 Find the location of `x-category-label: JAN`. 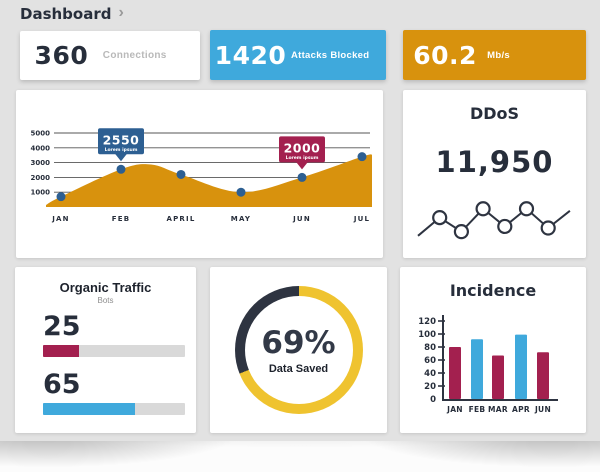

x-category-label: JAN is located at coordinates (454, 409).